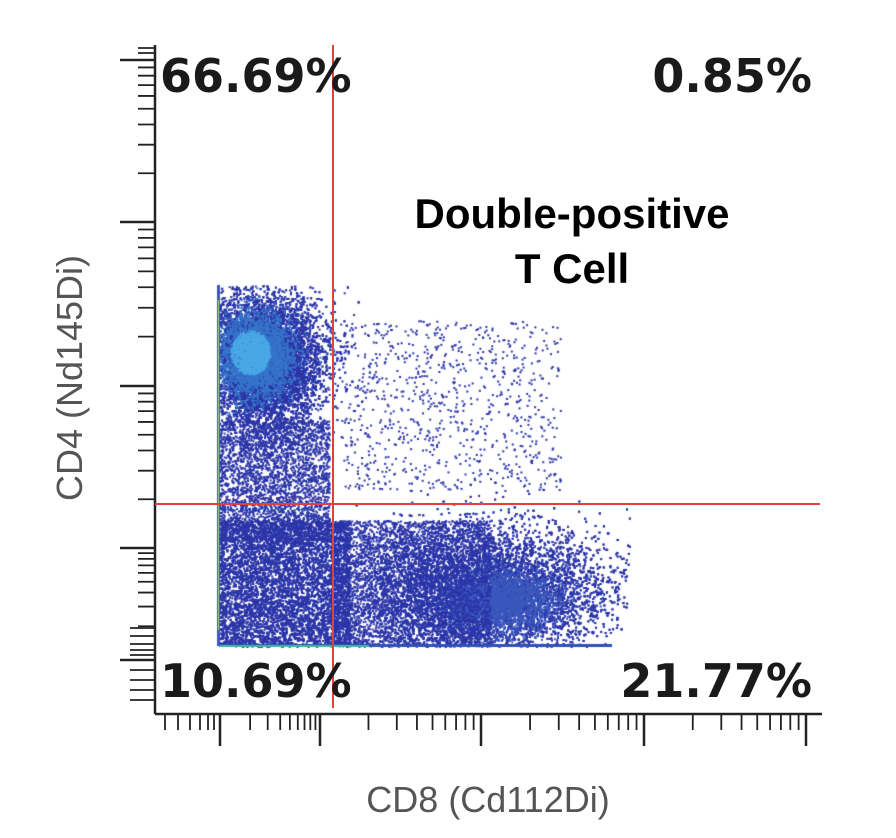 The height and width of the screenshot is (838, 896). I want to click on quadrant-label-top-left: 66.69%, so click(256, 76).